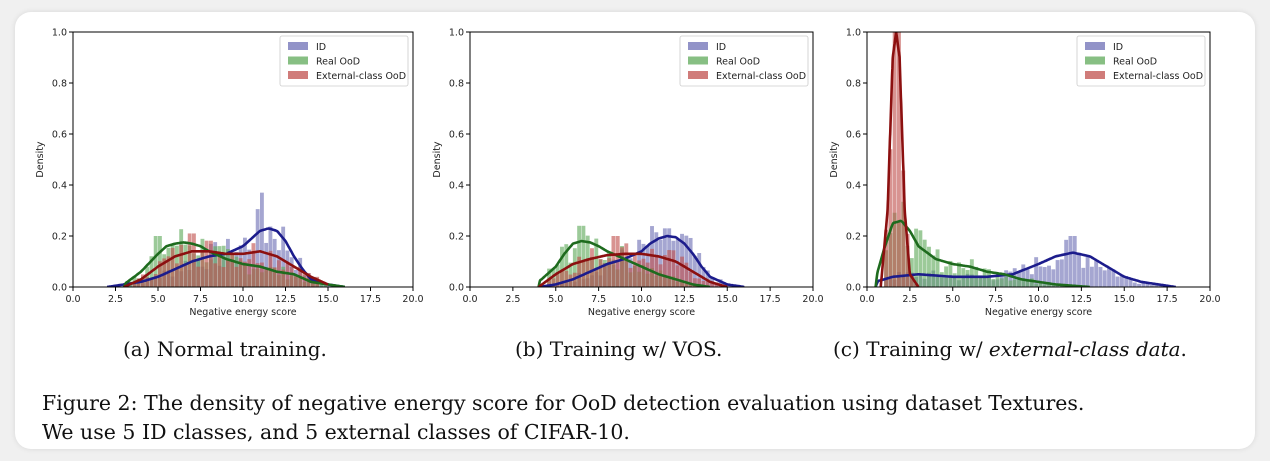  What do you see at coordinates (911, 349) in the screenshot?
I see `subcaption-c-prefix: (c) Training w/` at bounding box center [911, 349].